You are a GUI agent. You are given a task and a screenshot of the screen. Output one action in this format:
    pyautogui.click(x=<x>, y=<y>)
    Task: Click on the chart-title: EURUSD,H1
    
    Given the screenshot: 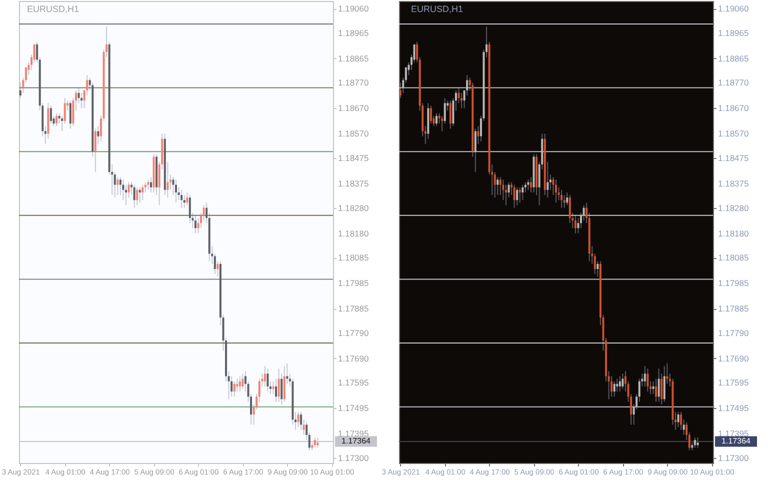 What is the action you would take?
    pyautogui.click(x=437, y=9)
    